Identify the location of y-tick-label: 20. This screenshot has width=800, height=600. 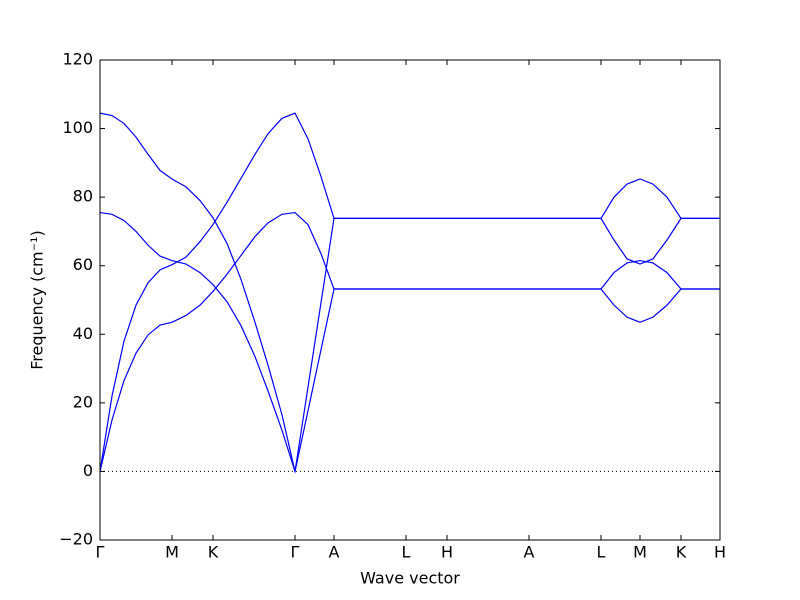
(83, 401).